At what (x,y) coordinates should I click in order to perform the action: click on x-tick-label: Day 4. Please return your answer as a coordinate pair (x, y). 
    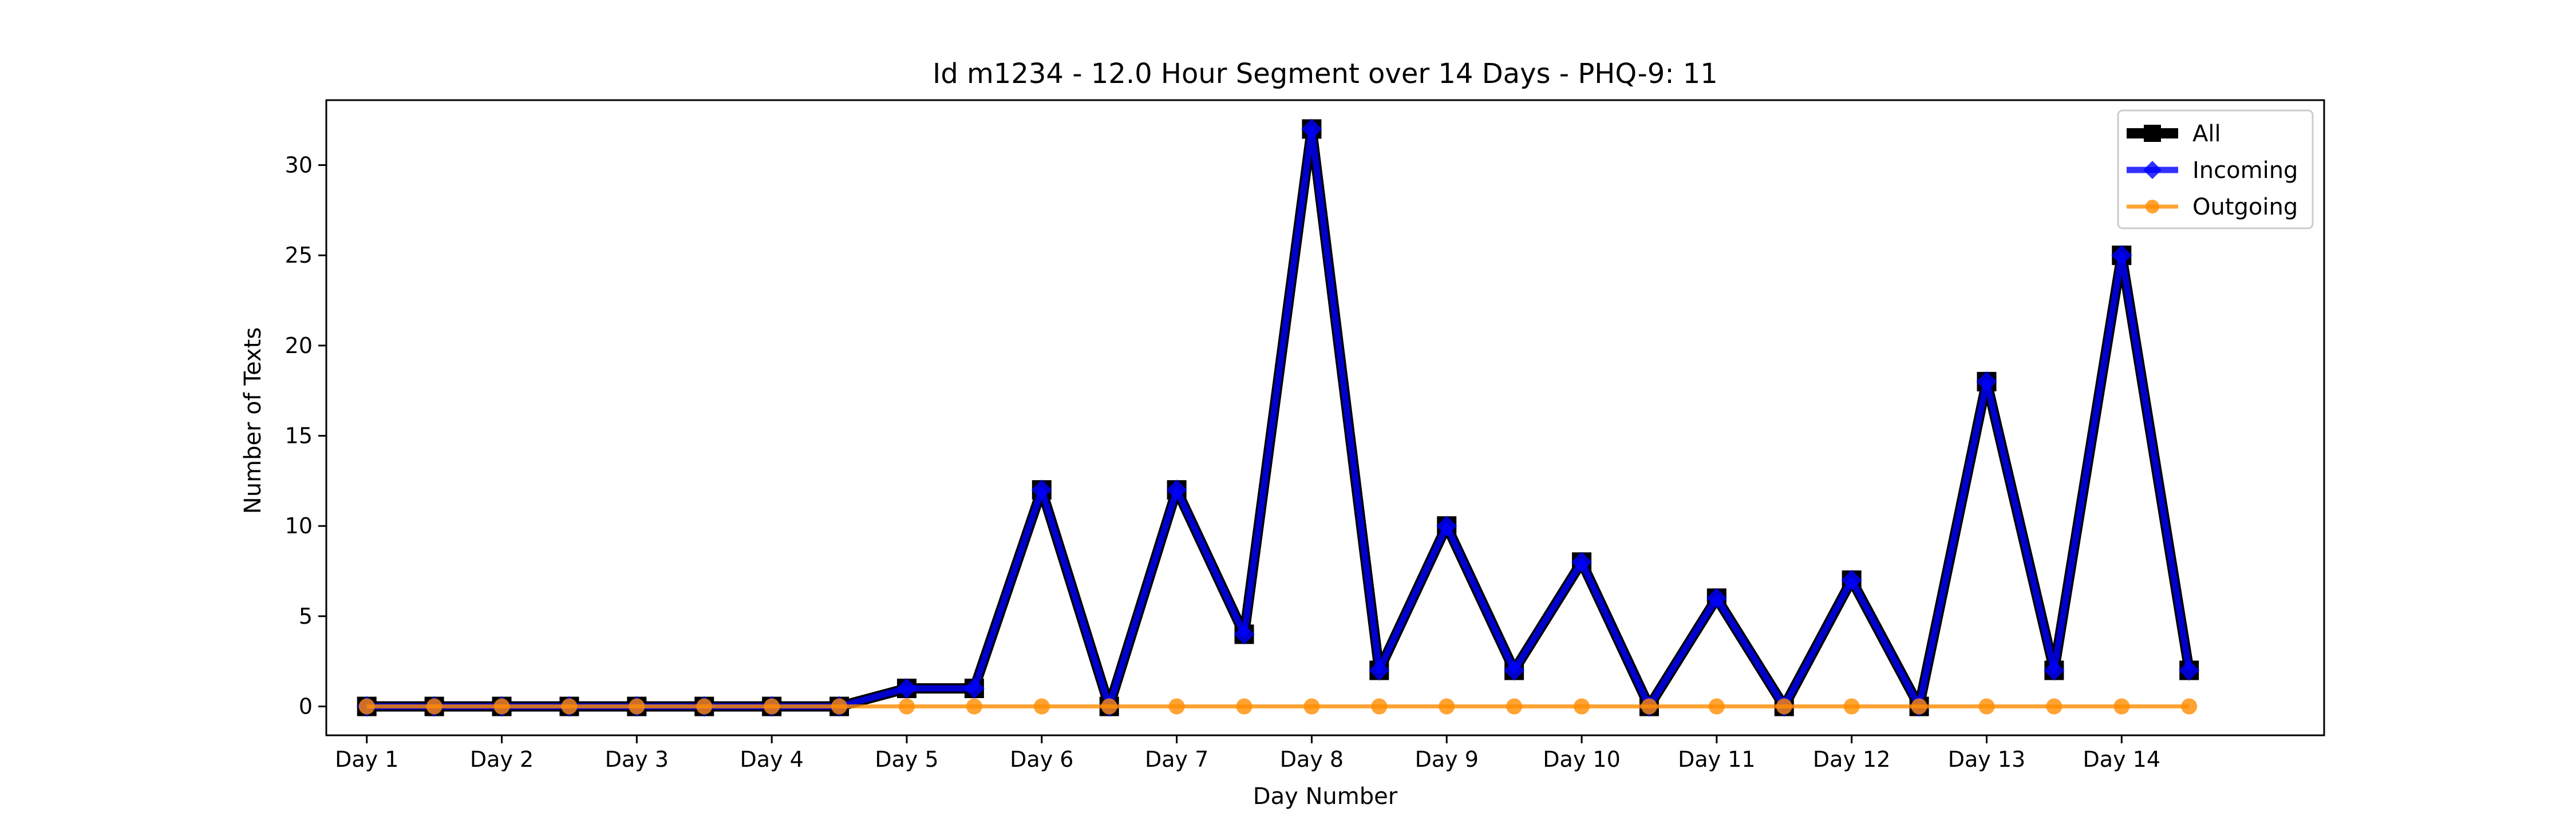
    Looking at the image, I should click on (772, 759).